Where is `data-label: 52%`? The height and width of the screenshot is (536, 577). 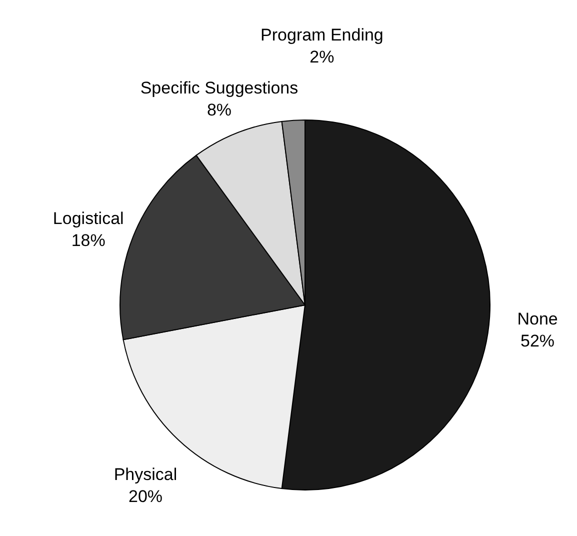
data-label: 52% is located at coordinates (537, 341).